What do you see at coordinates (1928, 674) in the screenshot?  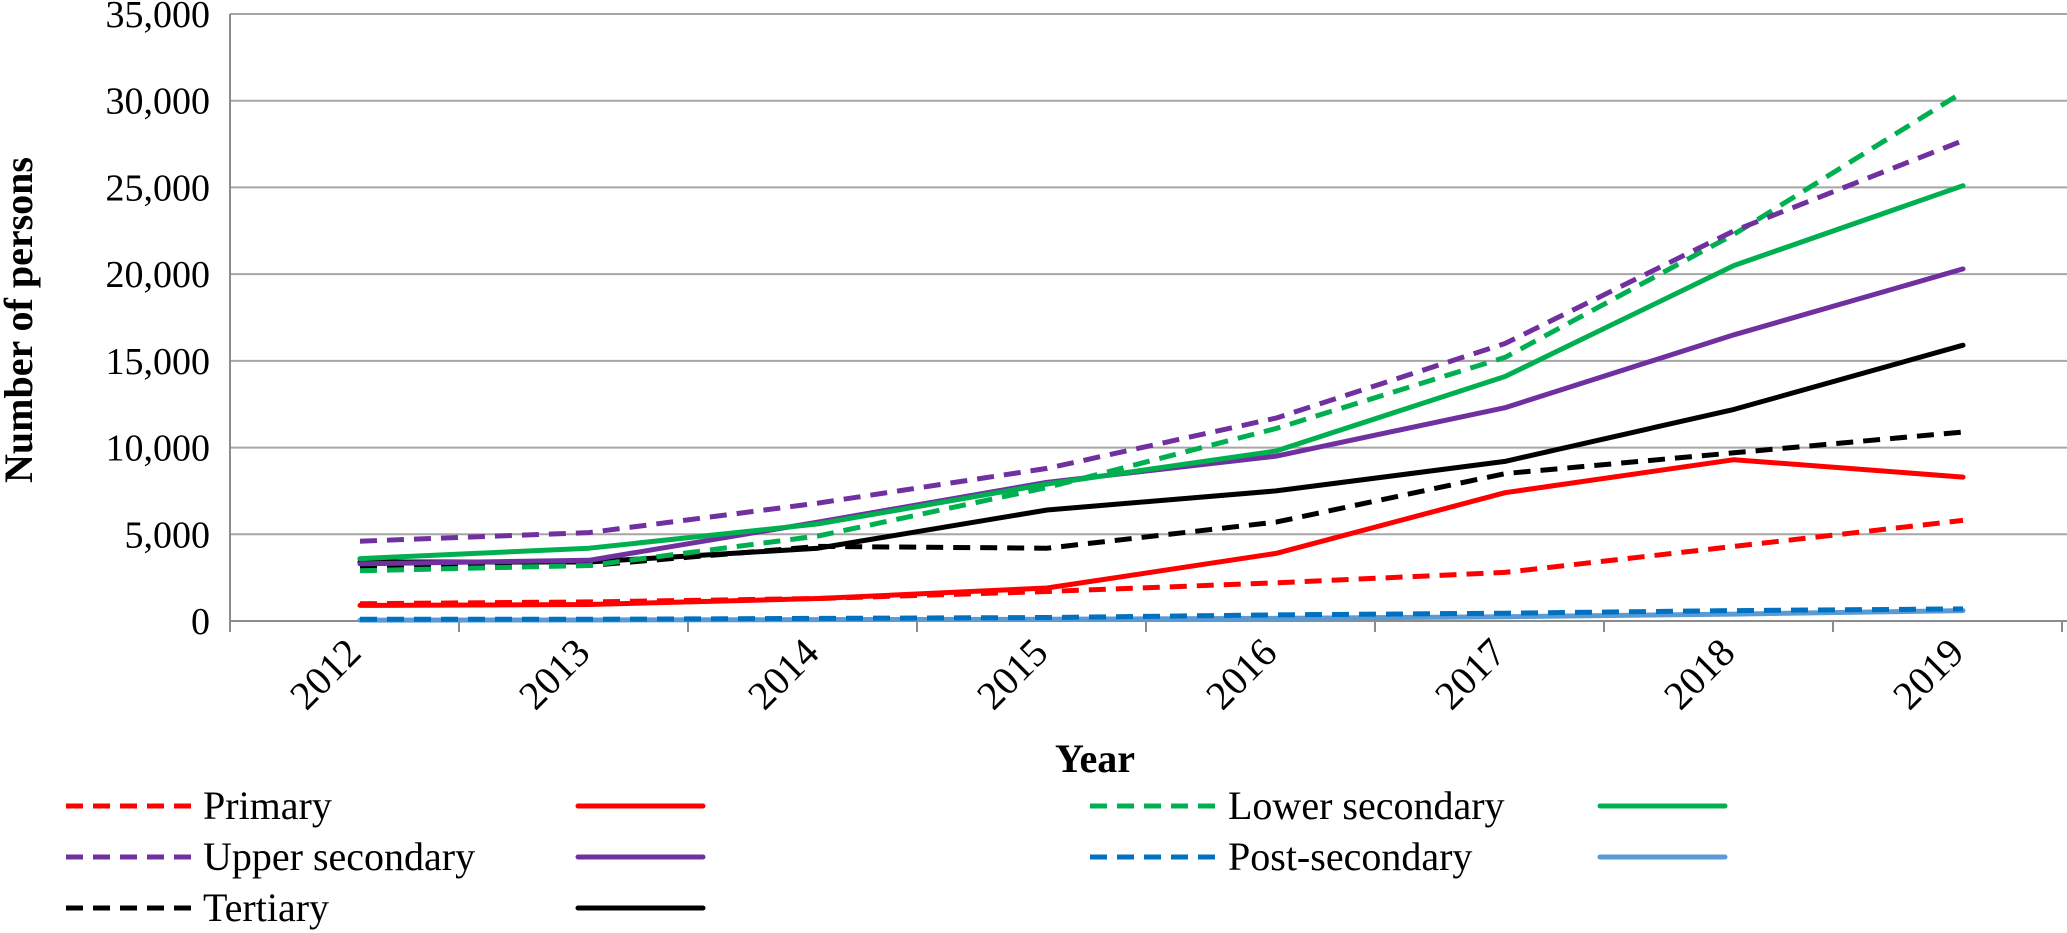 I see `x-tick-label: 2019` at bounding box center [1928, 674].